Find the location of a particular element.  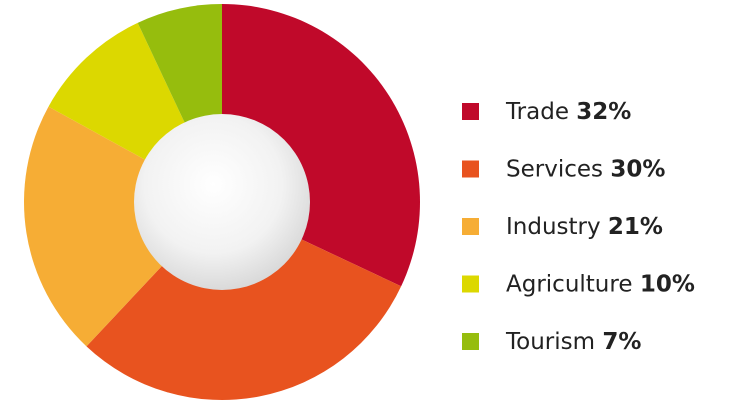

legend-name: Tourism is located at coordinates (550, 342).